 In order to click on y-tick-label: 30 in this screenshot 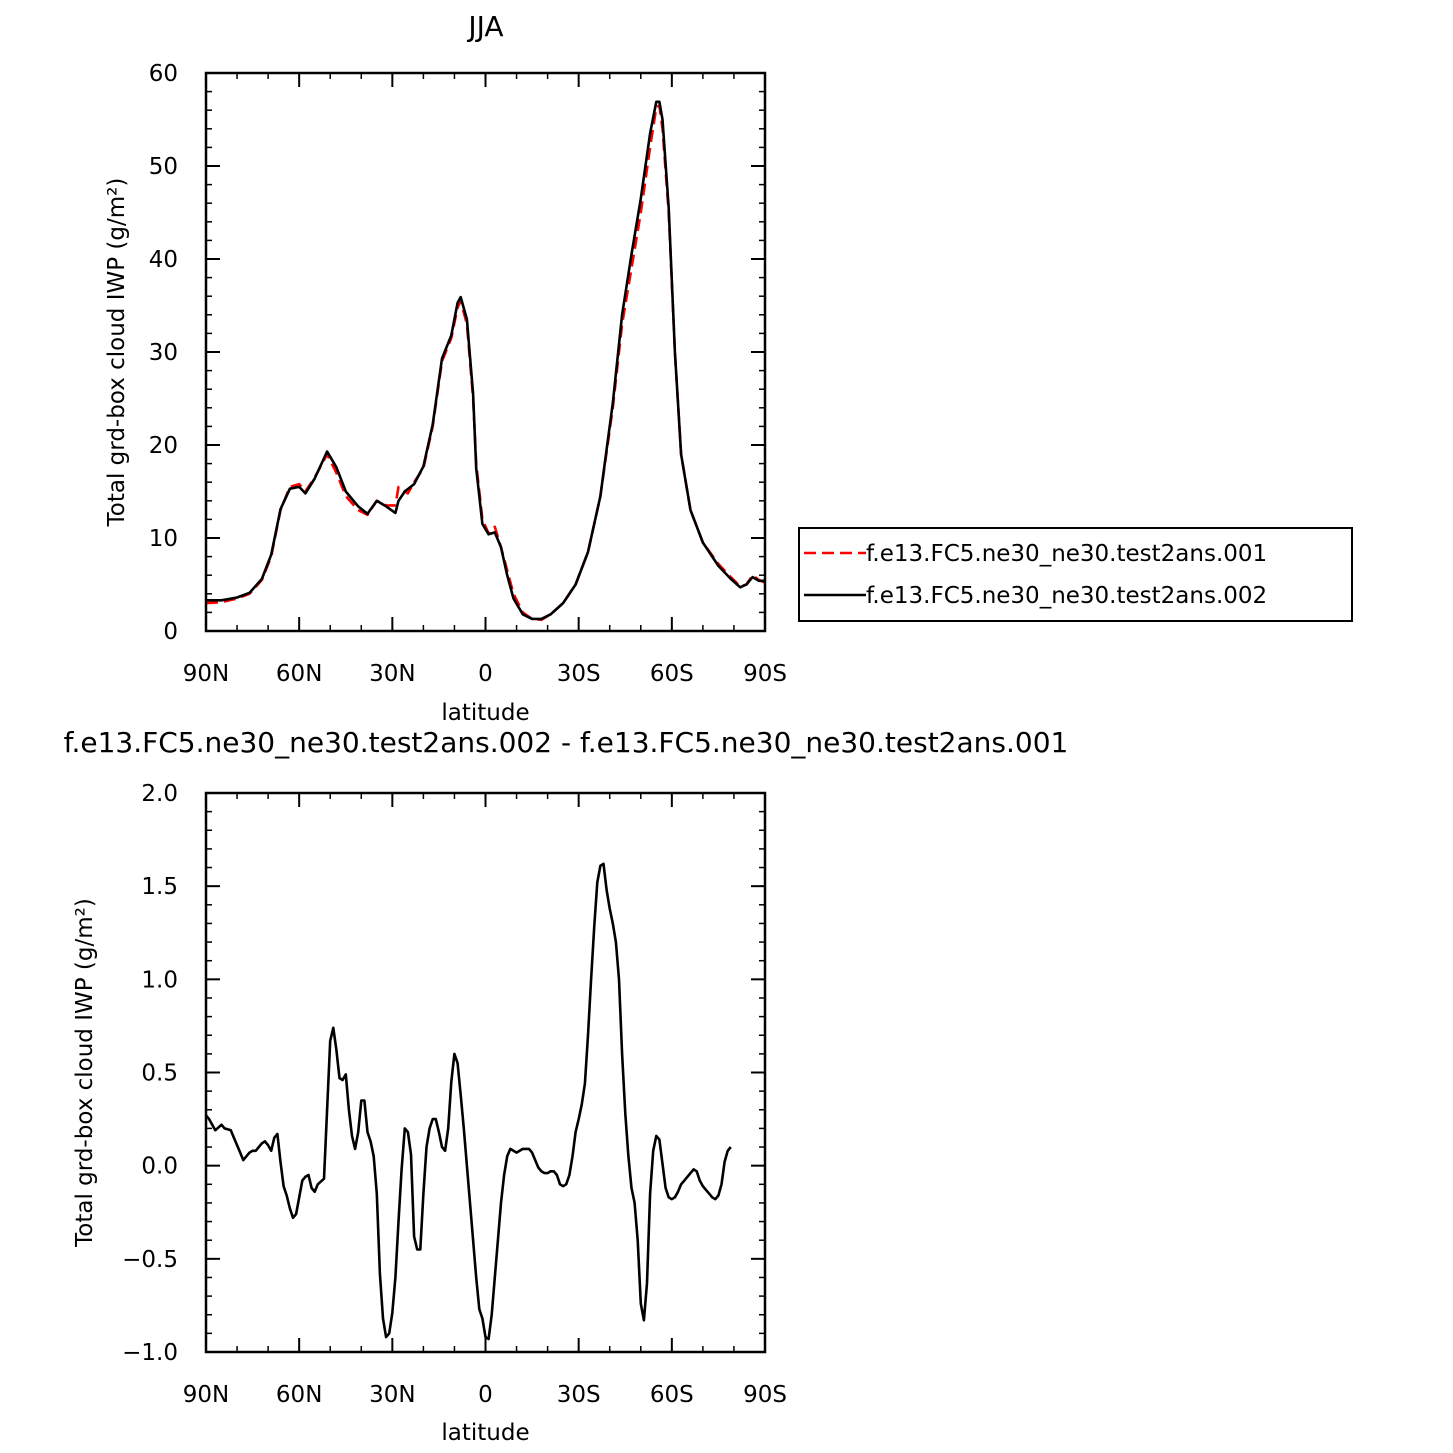, I will do `click(163, 353)`.